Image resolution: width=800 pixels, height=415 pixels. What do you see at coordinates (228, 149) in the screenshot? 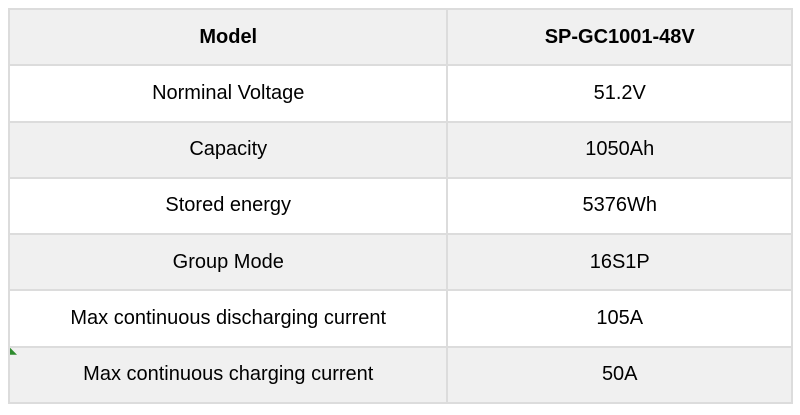
I see `spec-label: Capacity` at bounding box center [228, 149].